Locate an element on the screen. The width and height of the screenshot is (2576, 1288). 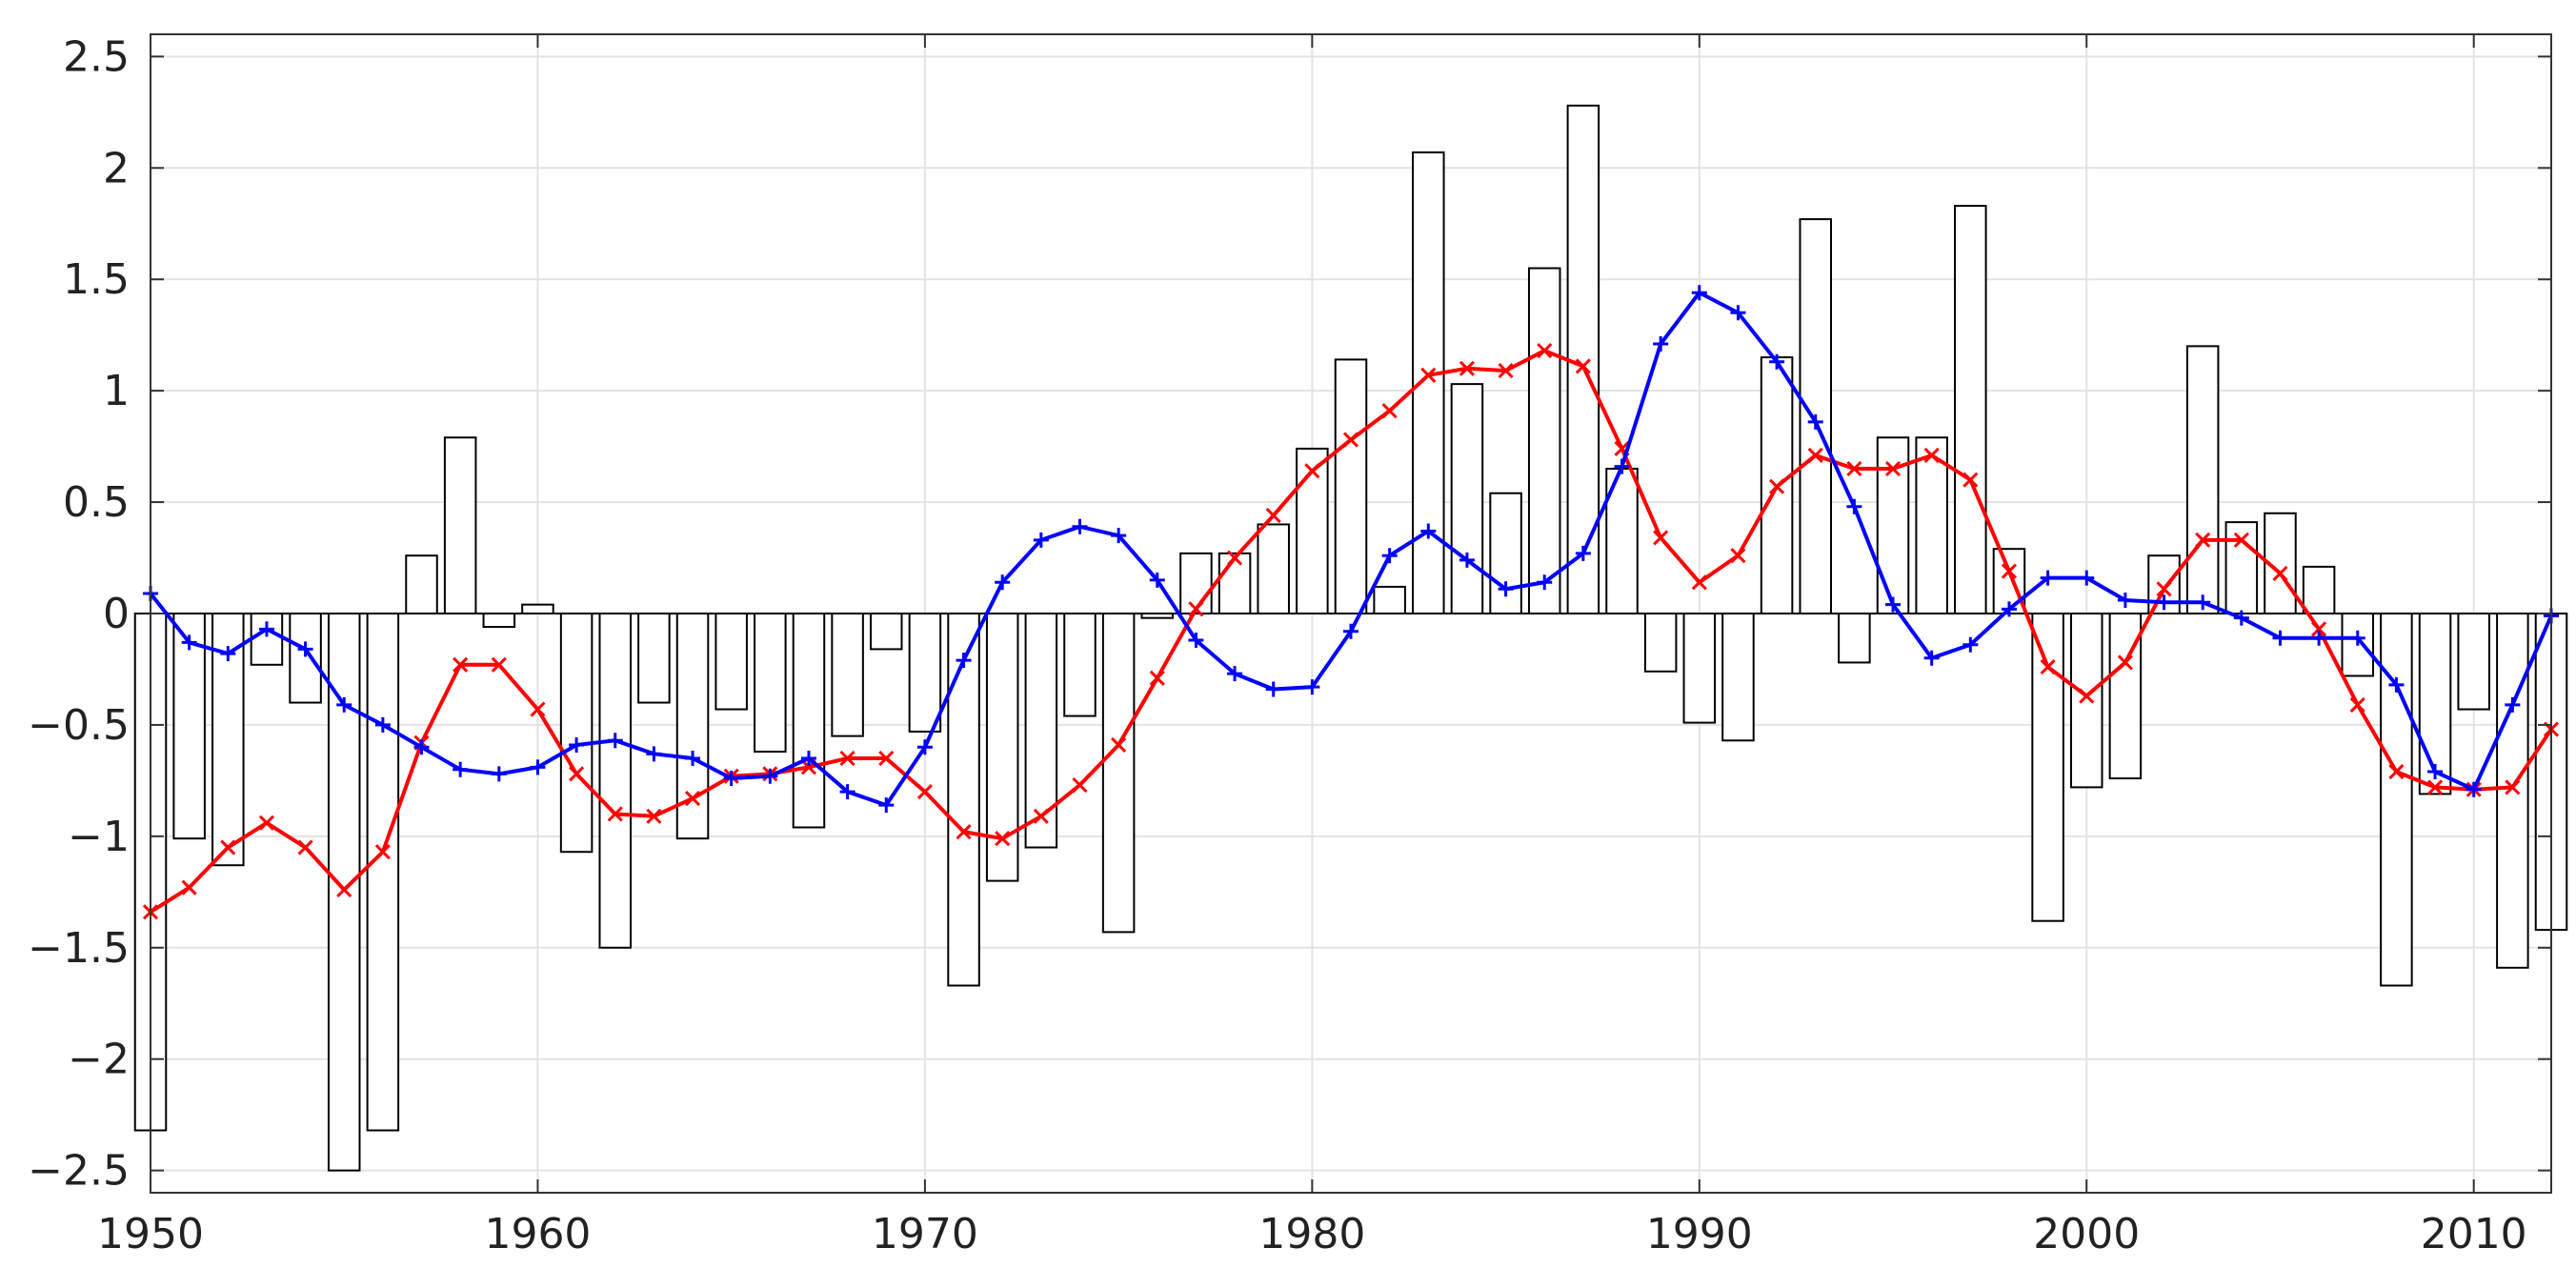
x-tick-label: 1960 is located at coordinates (538, 1234).